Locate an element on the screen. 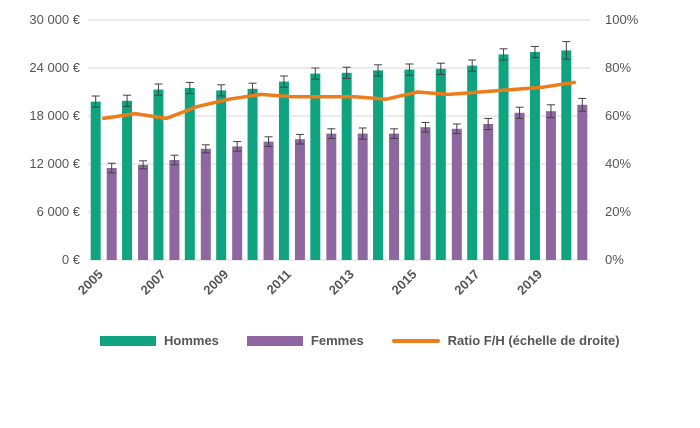 The image size is (700, 428). legend-item-ratio: Ratio F/H (échelle de droite) is located at coordinates (505, 340).